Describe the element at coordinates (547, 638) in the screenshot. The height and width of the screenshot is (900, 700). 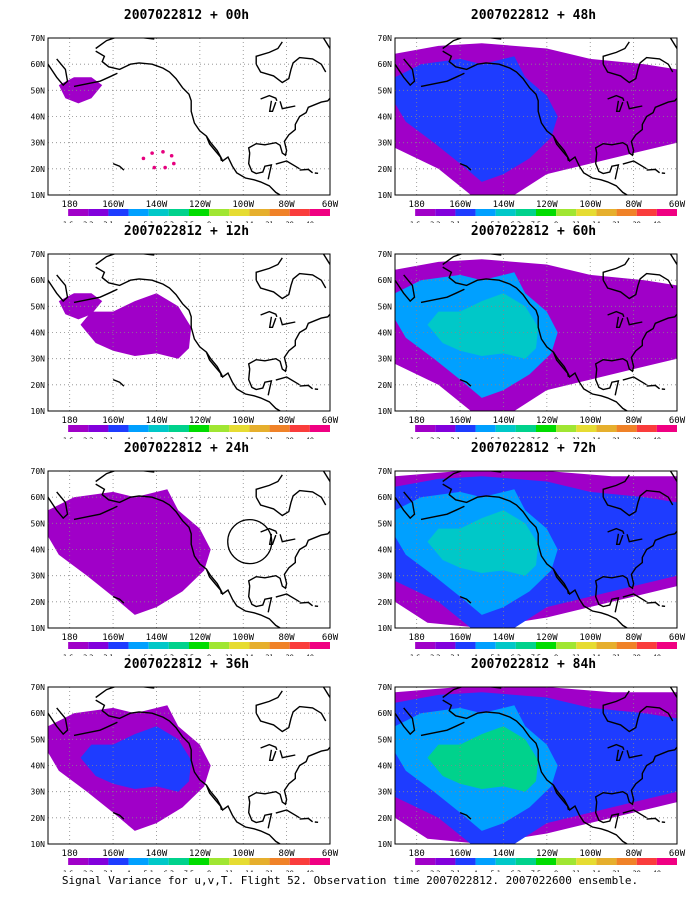
I see `longitude-label: 120W` at that location.